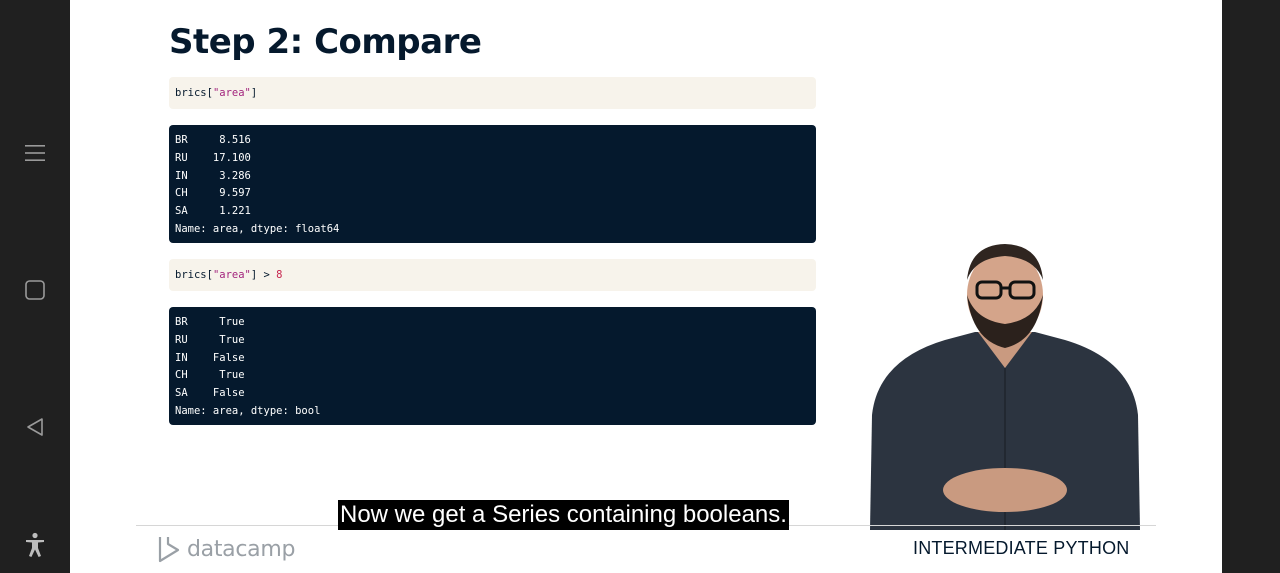 This screenshot has width=1280, height=573. I want to click on datacamp-logo: datacamp, so click(226, 549).